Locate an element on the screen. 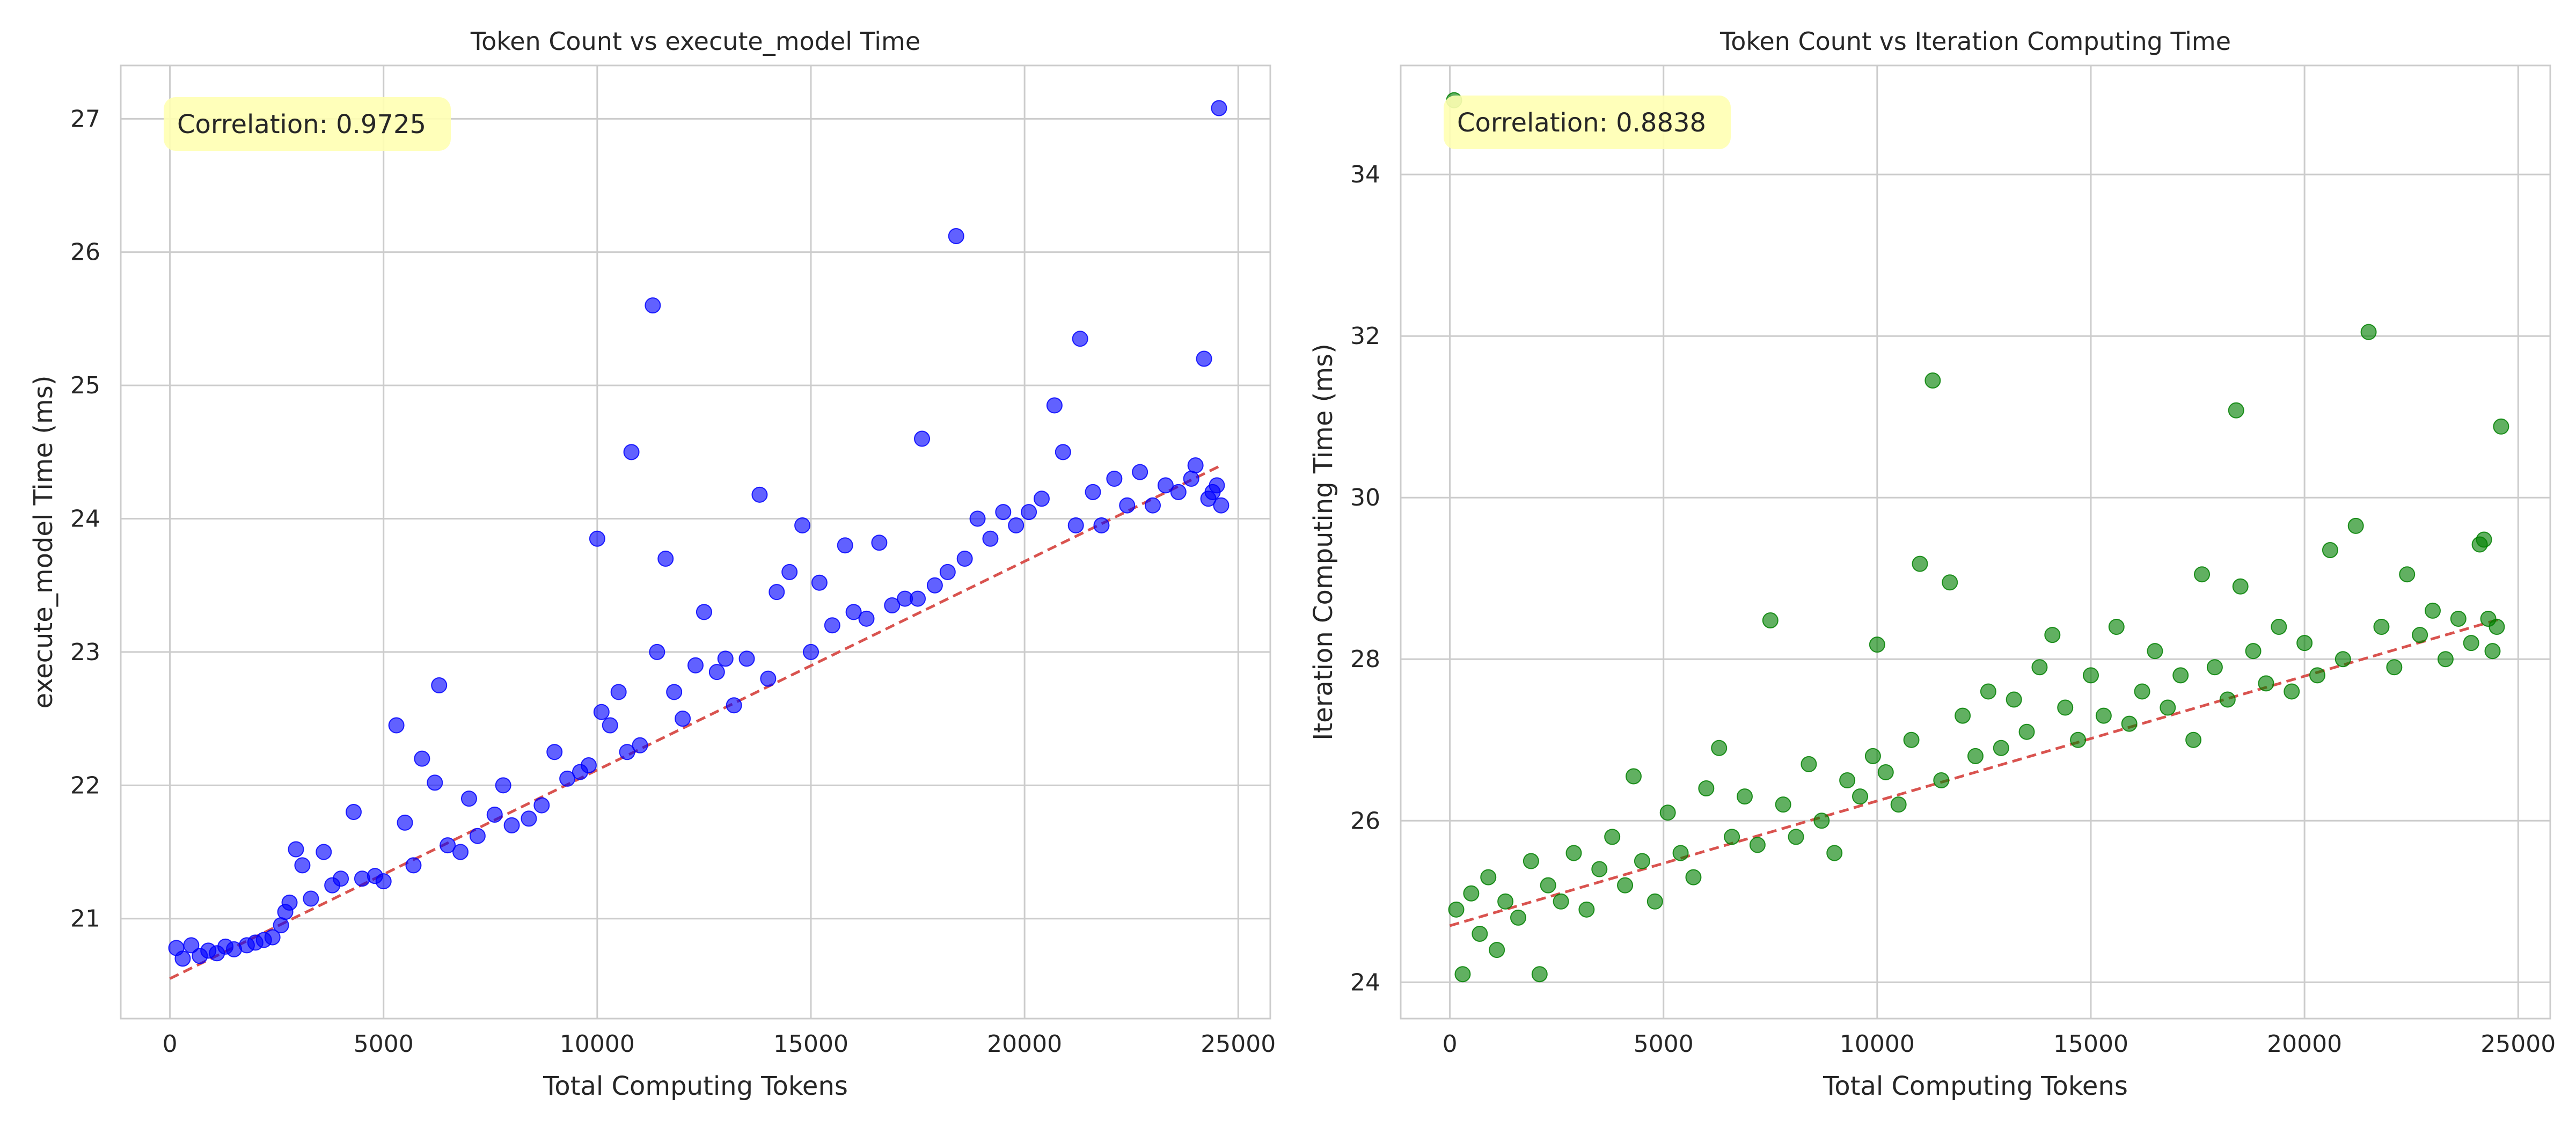 Image resolution: width=2576 pixels, height=1127 pixels. chart-title-left: Token Count vs execute_model Time is located at coordinates (695, 41).